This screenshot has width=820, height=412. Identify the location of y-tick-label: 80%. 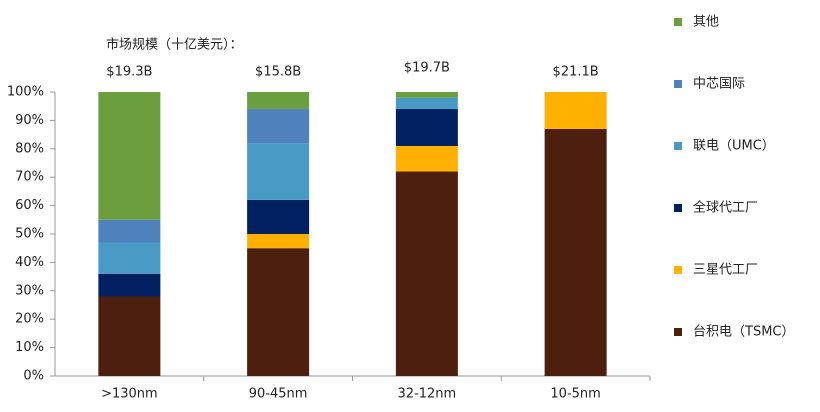
(29, 148).